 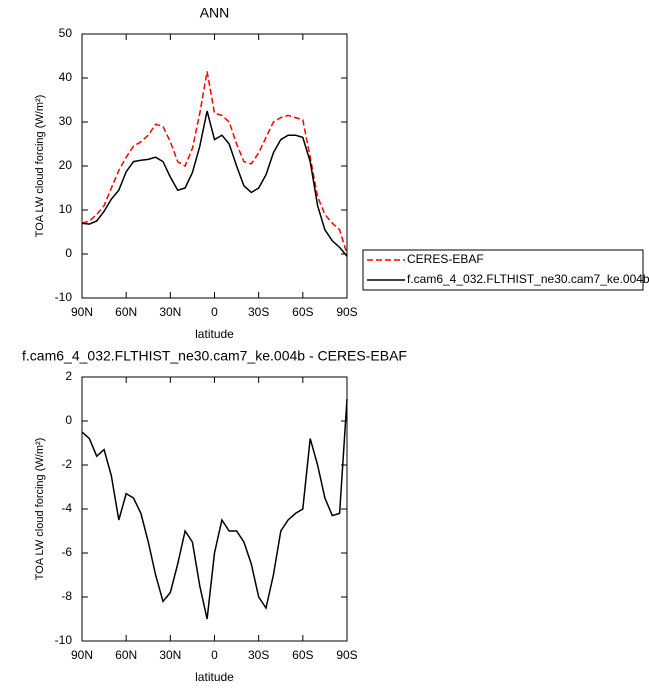 I want to click on y-tick-label: 10, so click(x=66, y=209).